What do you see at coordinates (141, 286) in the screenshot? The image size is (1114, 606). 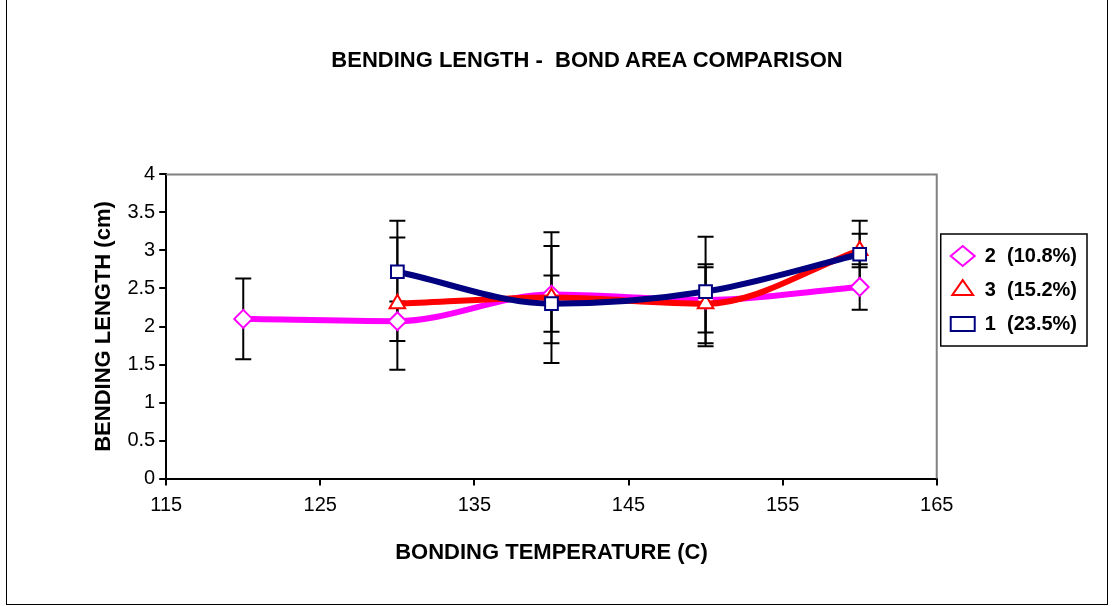 I see `y-tick-label: 2.5` at bounding box center [141, 286].